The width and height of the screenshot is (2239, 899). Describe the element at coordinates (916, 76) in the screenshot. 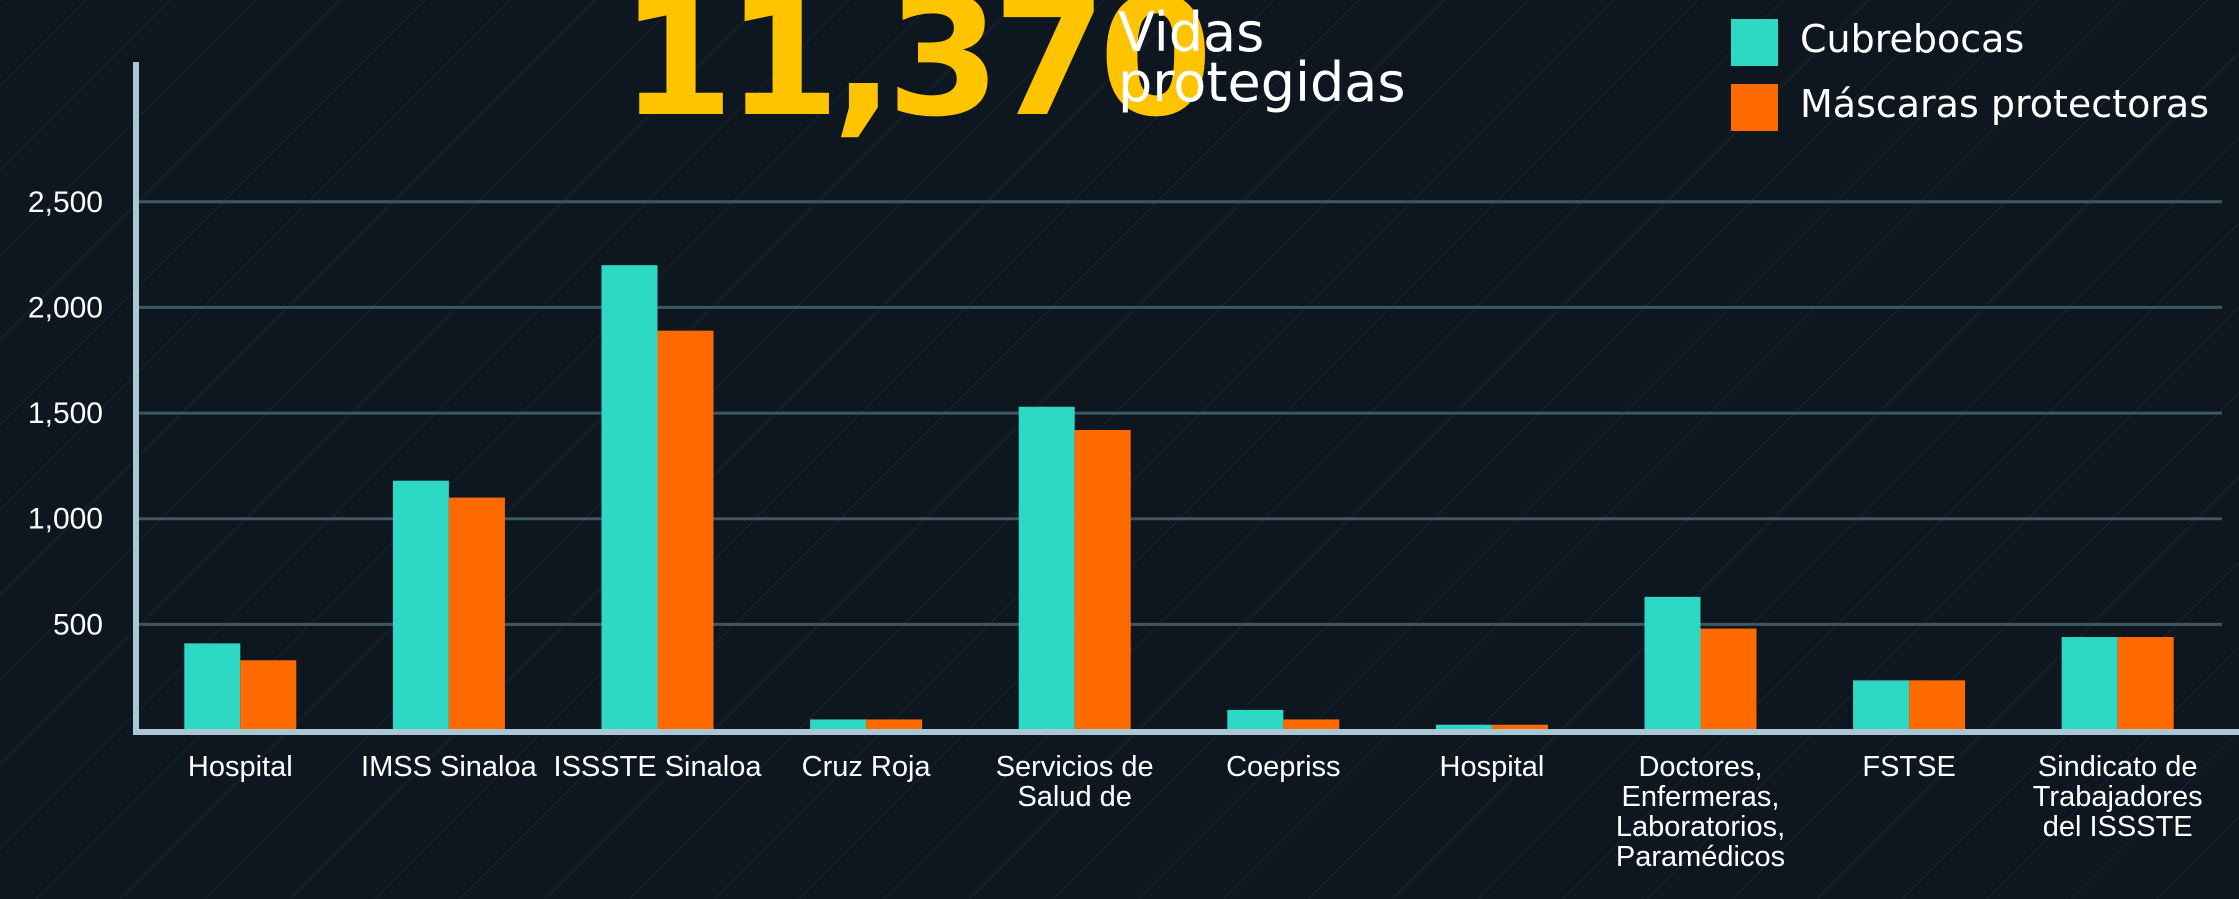

I see `chart-title: 11,370` at that location.